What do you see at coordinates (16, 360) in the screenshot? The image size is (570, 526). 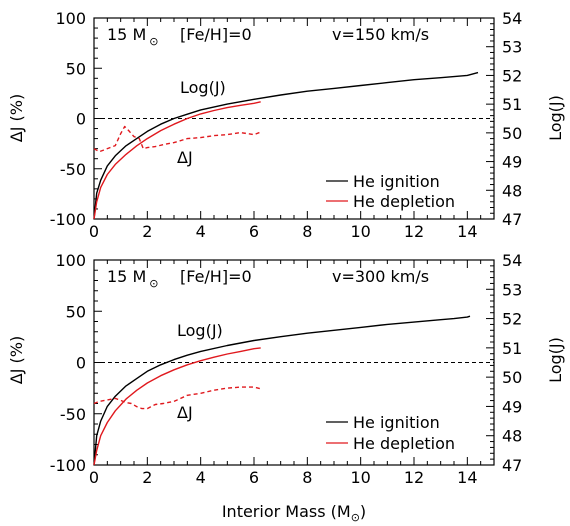 I see `panel-bottom-ylabel-left: ΔJ (%)` at bounding box center [16, 360].